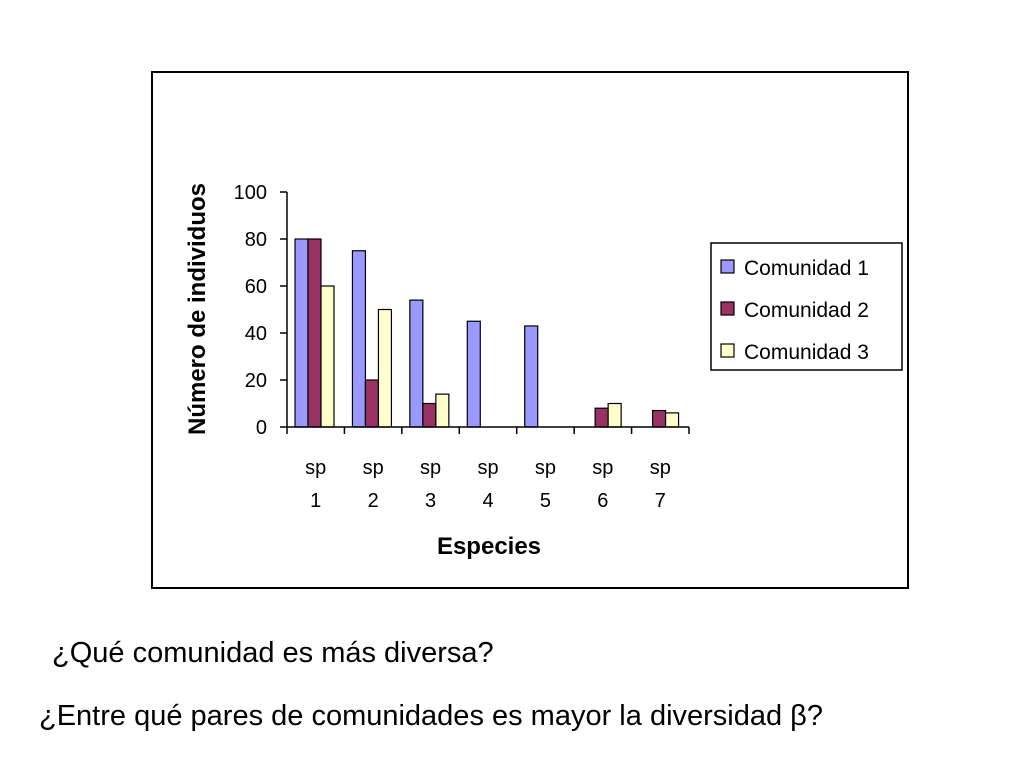 This screenshot has width=1024, height=768. I want to click on x-tick-label-1-line-1: sp, so click(315, 468).